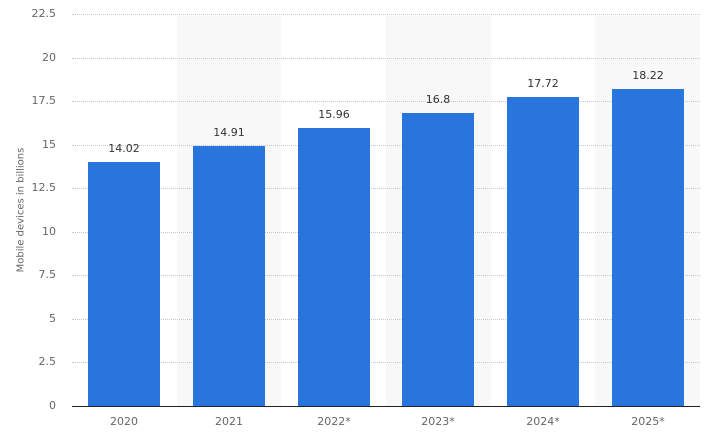 This screenshot has width=710, height=440. What do you see at coordinates (124, 148) in the screenshot?
I see `bar-value-label: 14.02` at bounding box center [124, 148].